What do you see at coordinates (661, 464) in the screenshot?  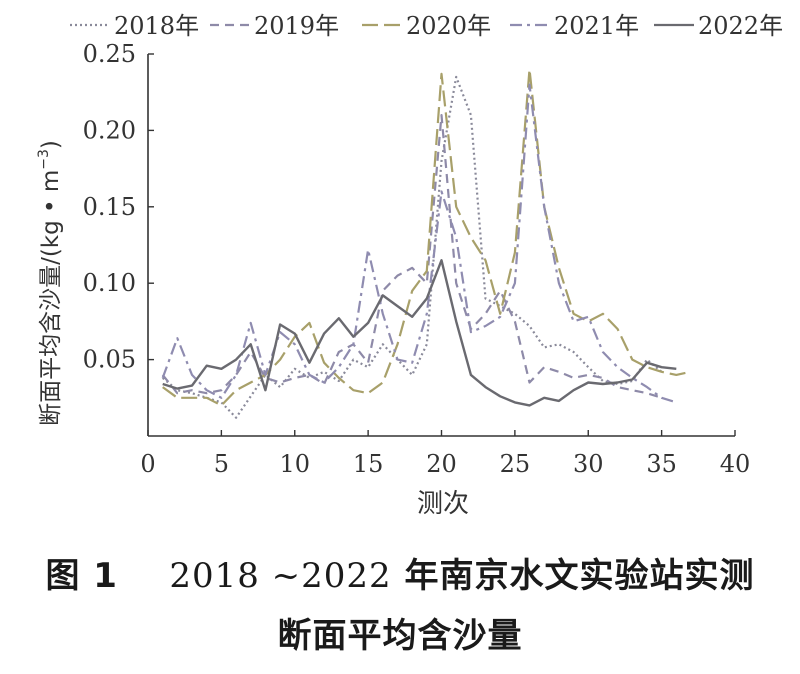 I see `x-tick-label: 35` at bounding box center [661, 464].